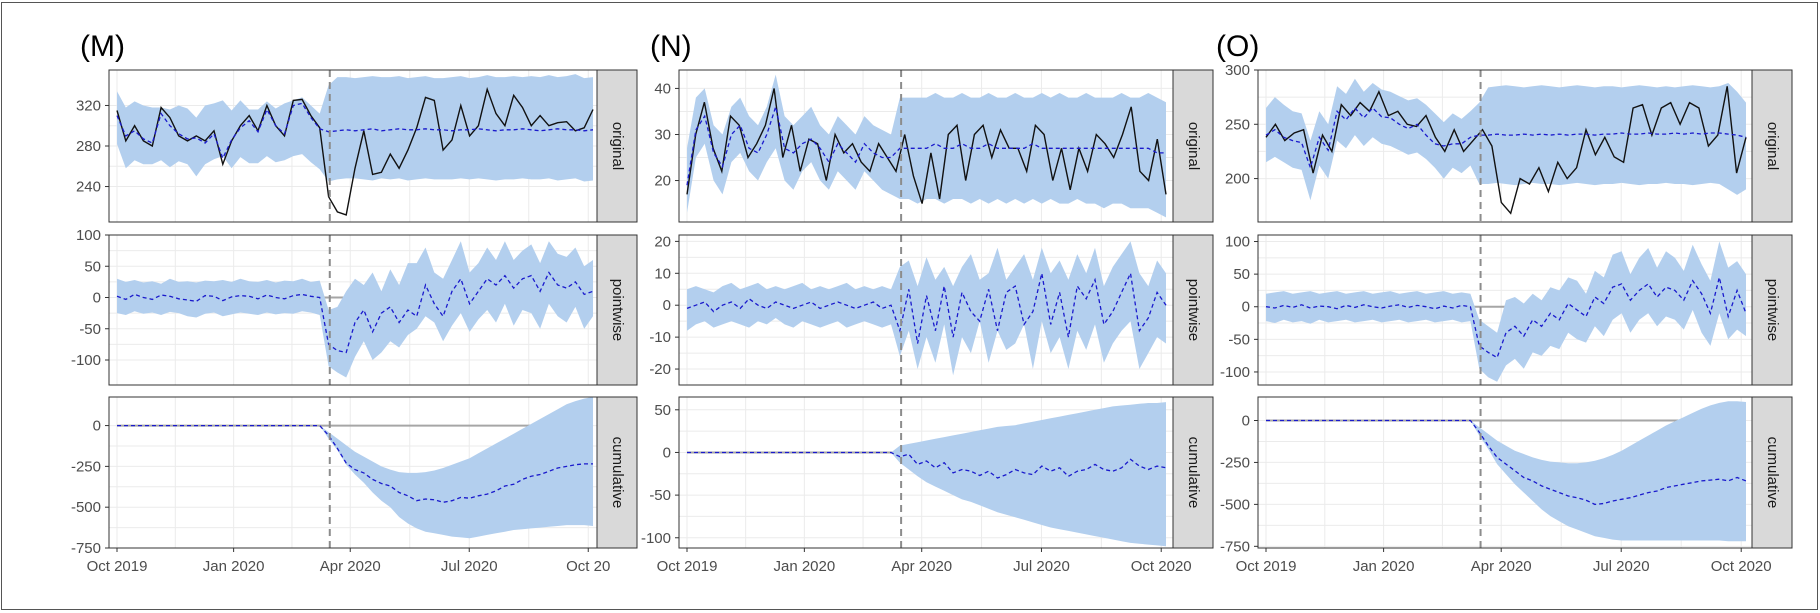 The height and width of the screenshot is (613, 1820). I want to click on facet-cumulative: 50 0 -50 -100 cumulative, so click(927, 472).